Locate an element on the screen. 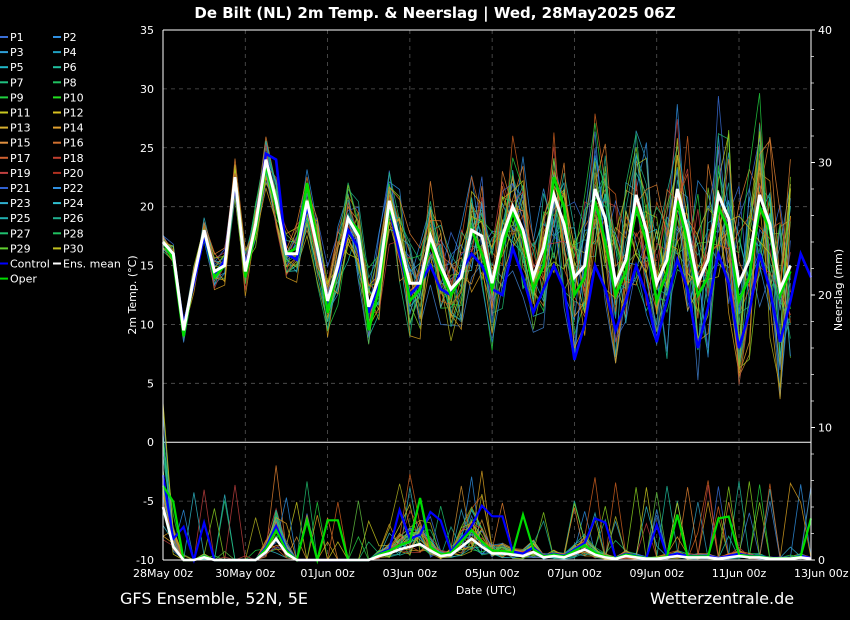 The height and width of the screenshot is (620, 850). legend-entry: P18 is located at coordinates (73, 158).